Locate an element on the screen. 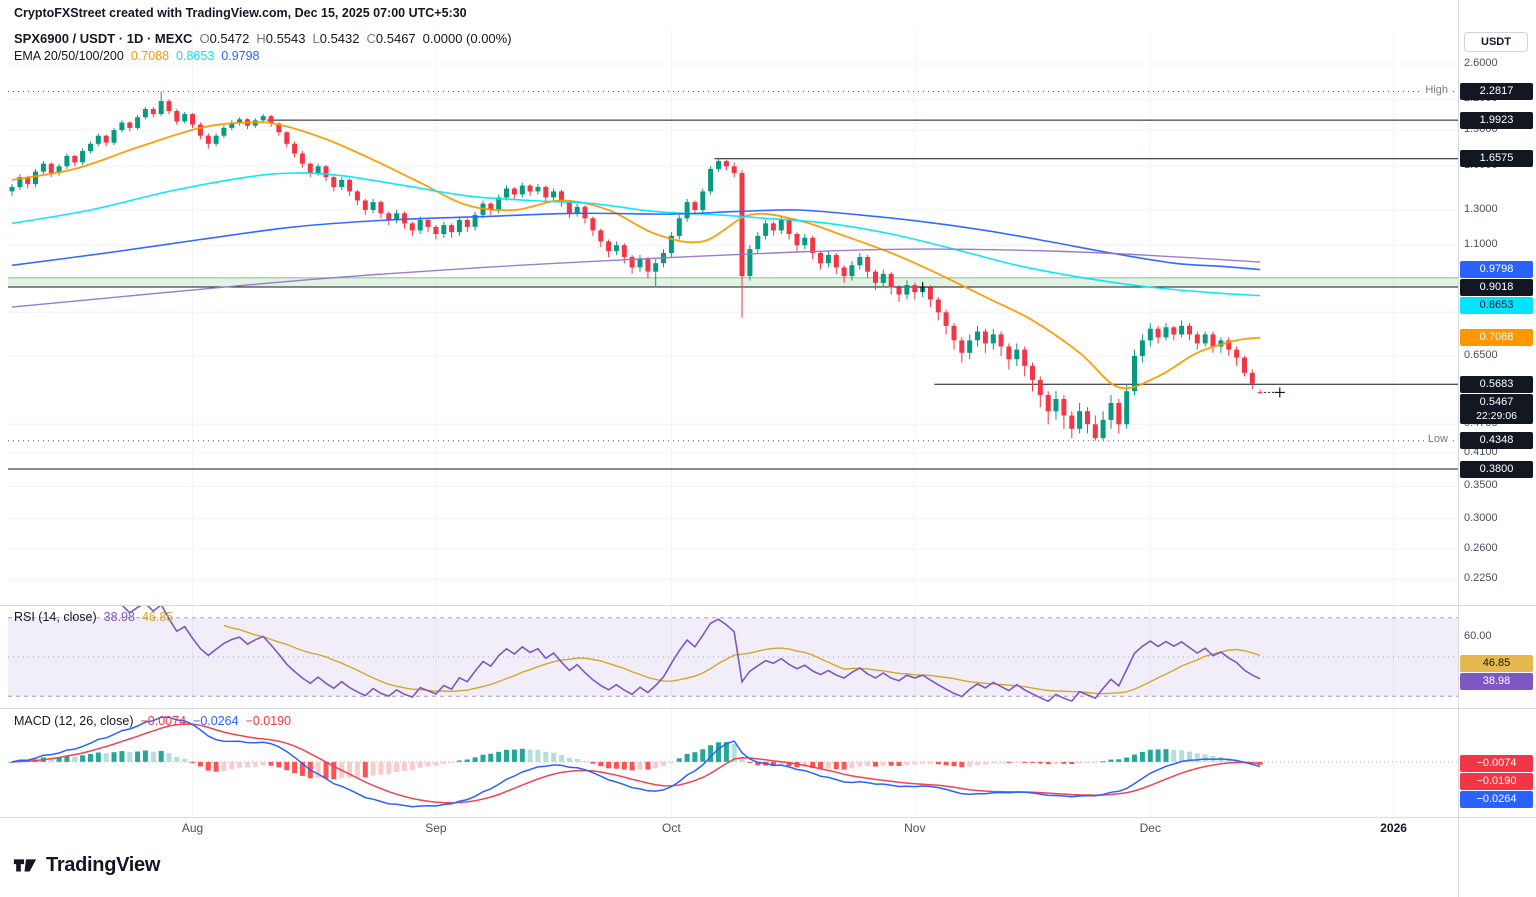 Image resolution: width=1536 pixels, height=897 pixels. rsi-label: RSI (14, close) is located at coordinates (55, 617).